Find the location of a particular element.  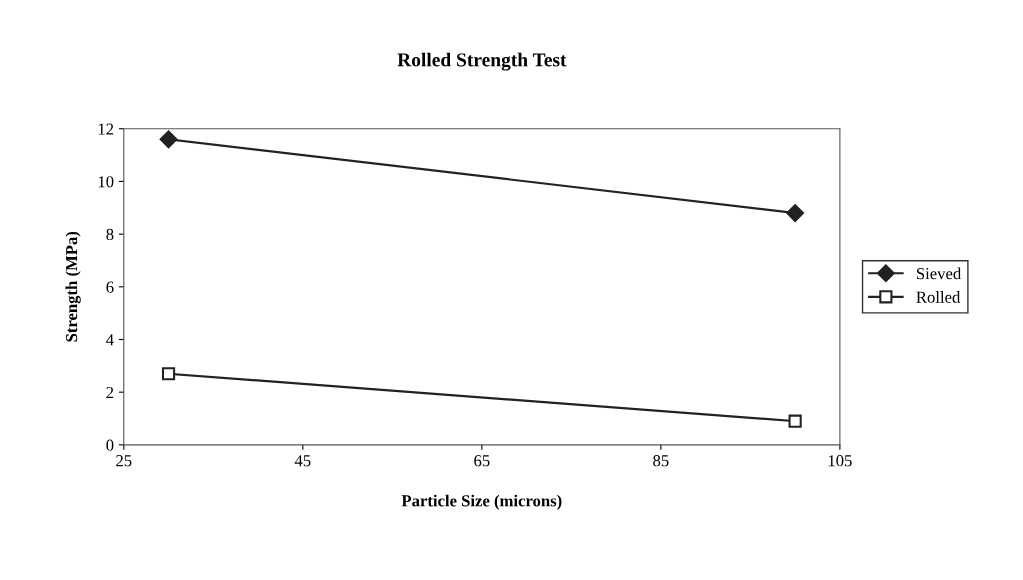

x-axis-title: Particle Size (microns) is located at coordinates (481, 502).